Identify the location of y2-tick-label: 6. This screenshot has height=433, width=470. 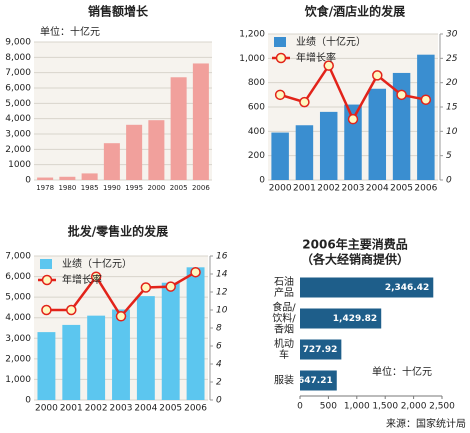
(219, 347).